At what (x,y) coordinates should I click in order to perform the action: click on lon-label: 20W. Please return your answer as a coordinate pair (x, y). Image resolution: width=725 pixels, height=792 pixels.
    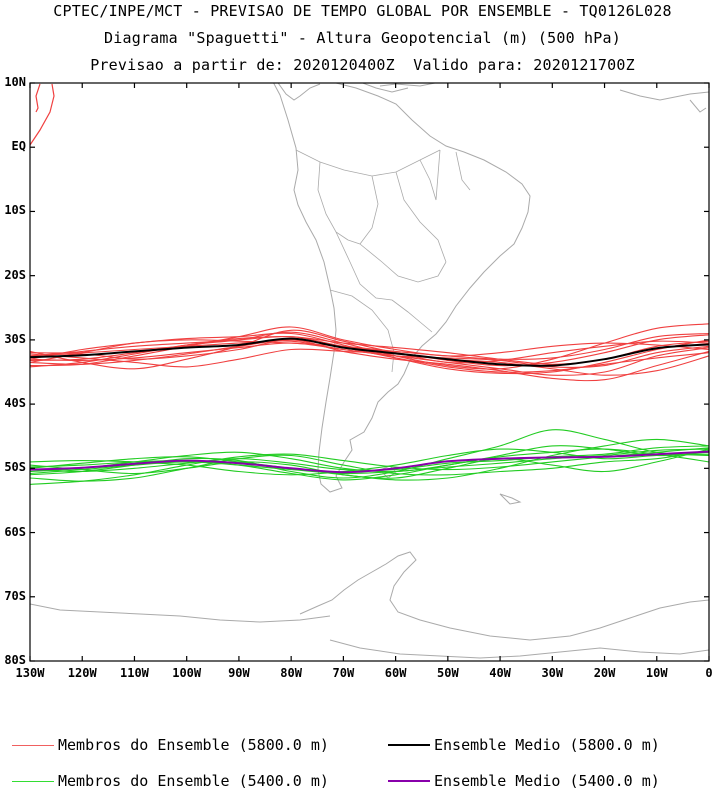
    Looking at the image, I should click on (604, 673).